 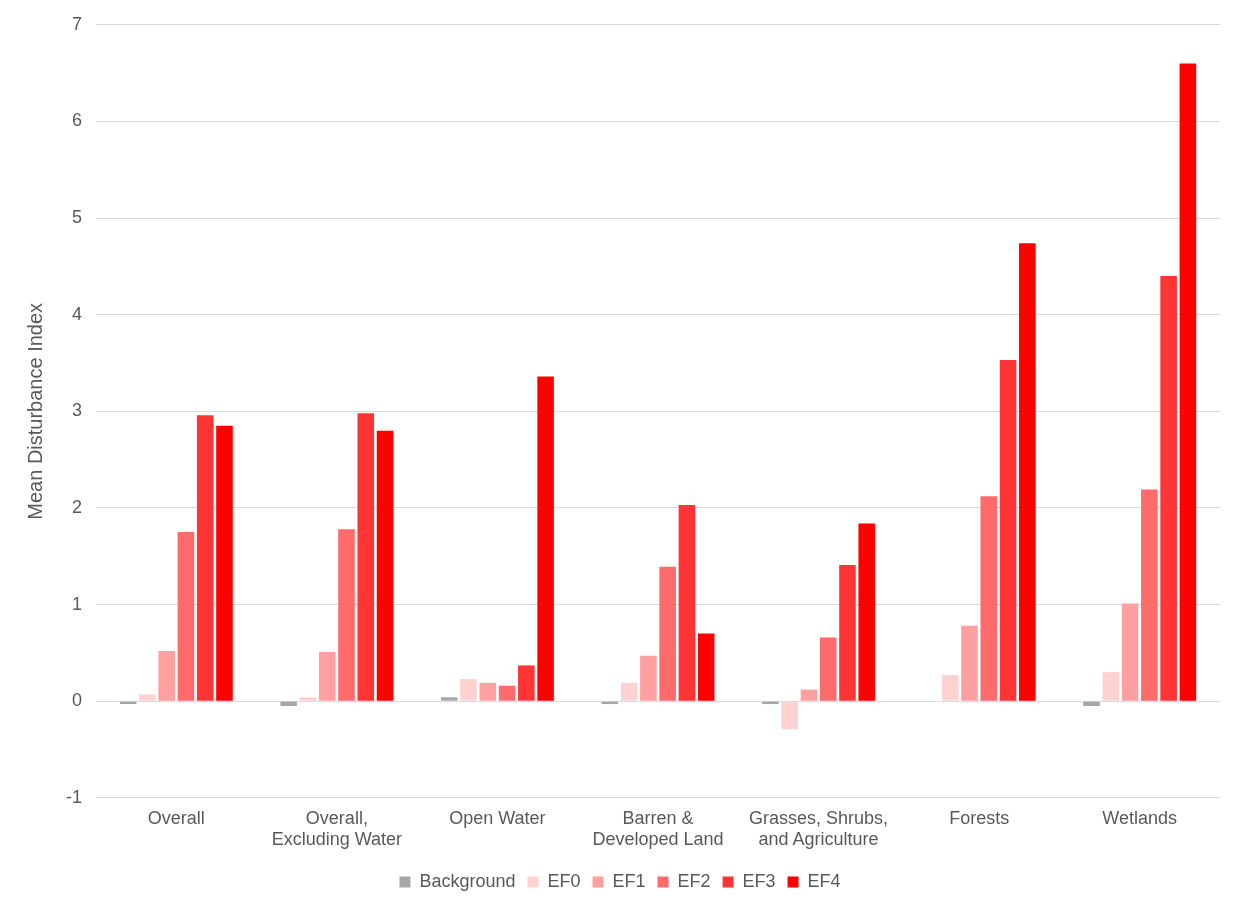 What do you see at coordinates (76, 23) in the screenshot?
I see `y-tick-label: 7` at bounding box center [76, 23].